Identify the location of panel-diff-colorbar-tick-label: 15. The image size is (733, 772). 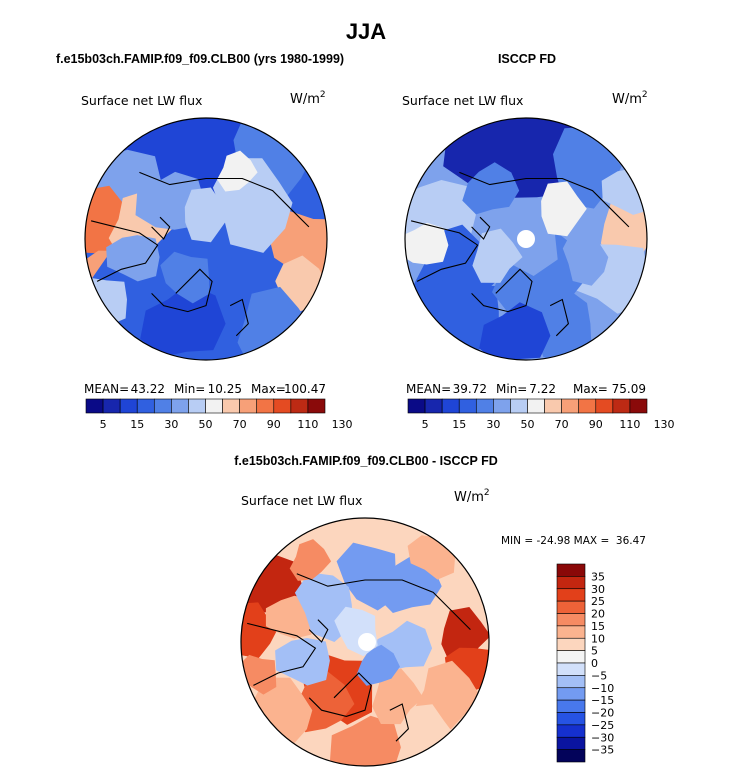
(598, 626).